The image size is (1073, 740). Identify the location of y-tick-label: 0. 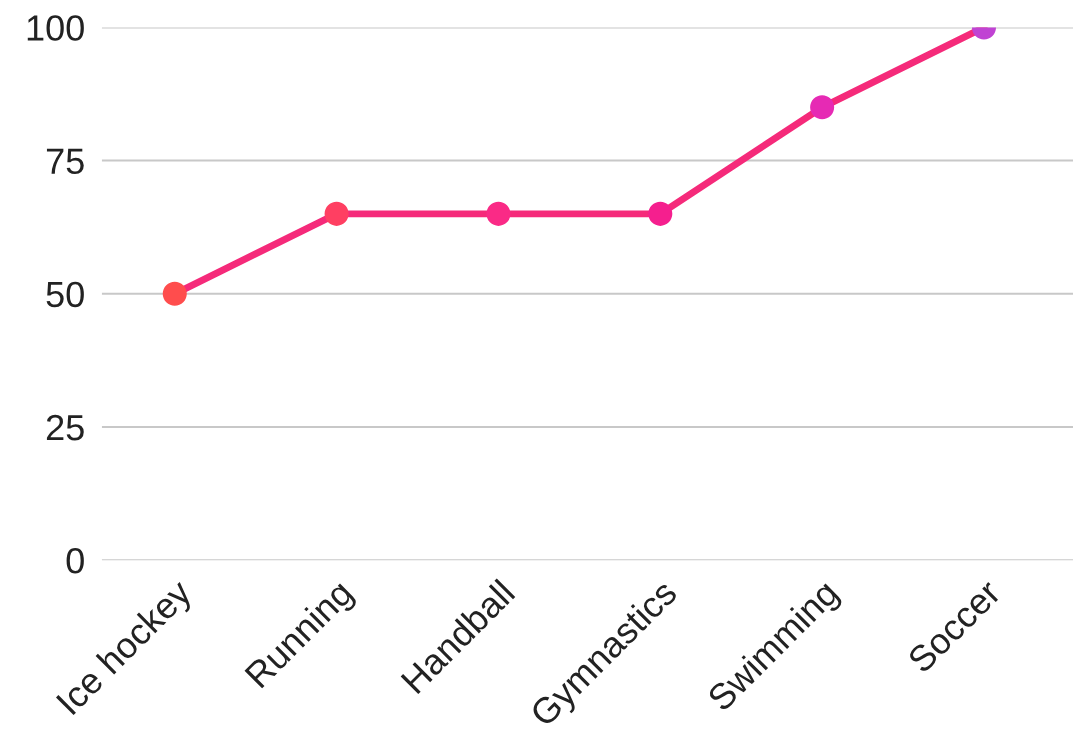
(75, 561).